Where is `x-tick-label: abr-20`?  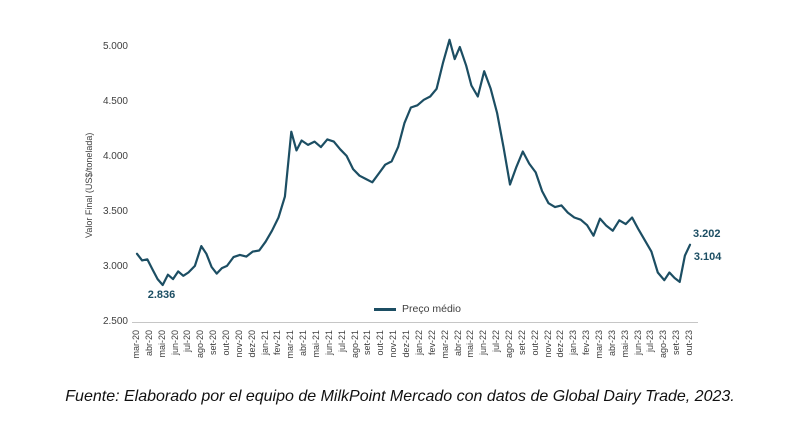 x-tick-label: abr-20 is located at coordinates (148, 343).